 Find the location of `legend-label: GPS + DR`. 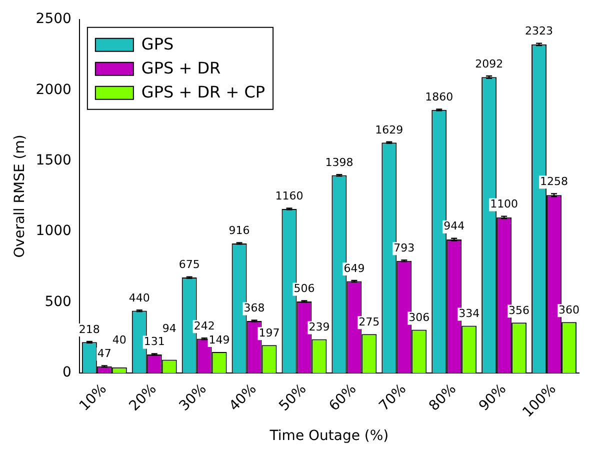

legend-label: GPS + DR is located at coordinates (181, 68).